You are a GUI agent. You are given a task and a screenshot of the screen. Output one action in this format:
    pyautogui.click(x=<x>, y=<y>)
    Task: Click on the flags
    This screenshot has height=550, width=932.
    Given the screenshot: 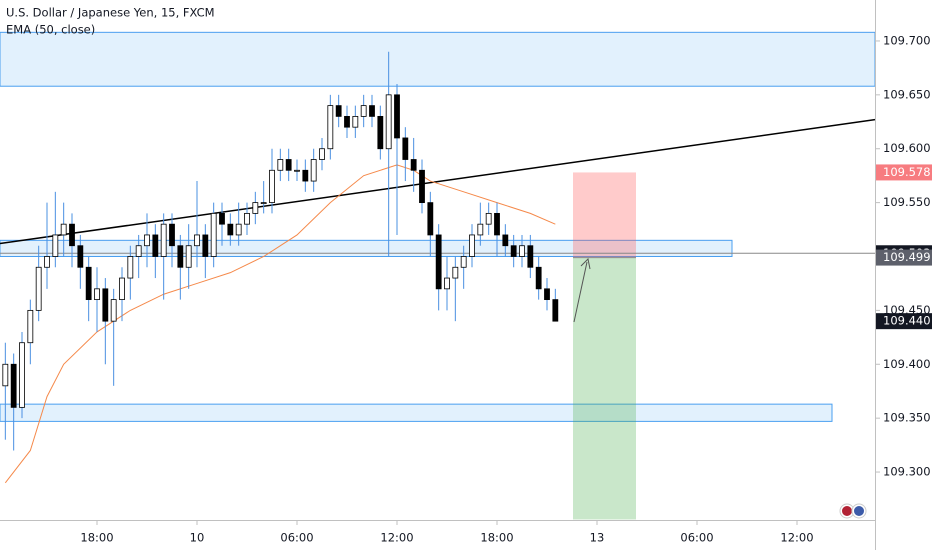 What is the action you would take?
    pyautogui.click(x=853, y=511)
    